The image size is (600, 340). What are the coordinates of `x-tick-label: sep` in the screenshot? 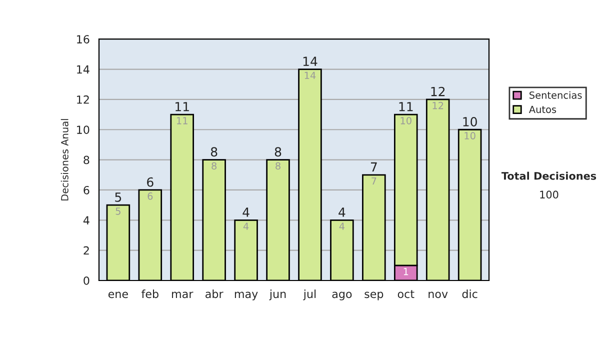 It's located at (374, 296).